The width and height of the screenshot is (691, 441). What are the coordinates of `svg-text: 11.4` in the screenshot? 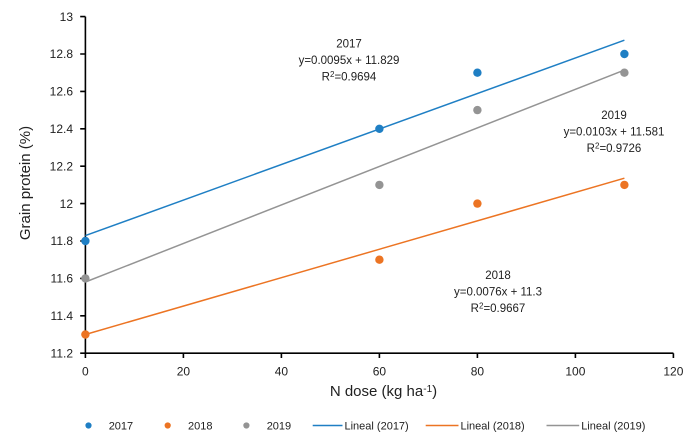 It's located at (62, 316).